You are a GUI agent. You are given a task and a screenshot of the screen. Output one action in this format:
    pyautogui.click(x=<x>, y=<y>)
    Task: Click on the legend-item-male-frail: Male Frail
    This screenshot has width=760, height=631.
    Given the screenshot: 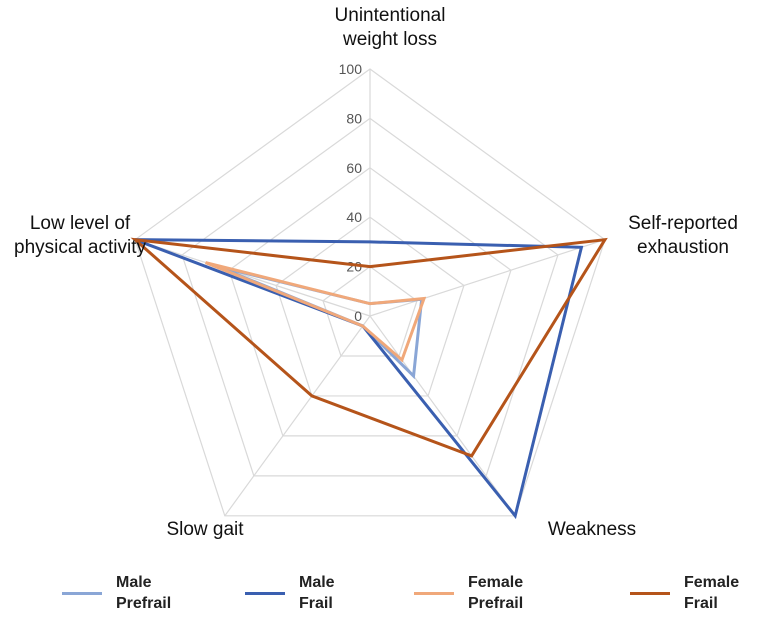 What is the action you would take?
    pyautogui.click(x=290, y=593)
    